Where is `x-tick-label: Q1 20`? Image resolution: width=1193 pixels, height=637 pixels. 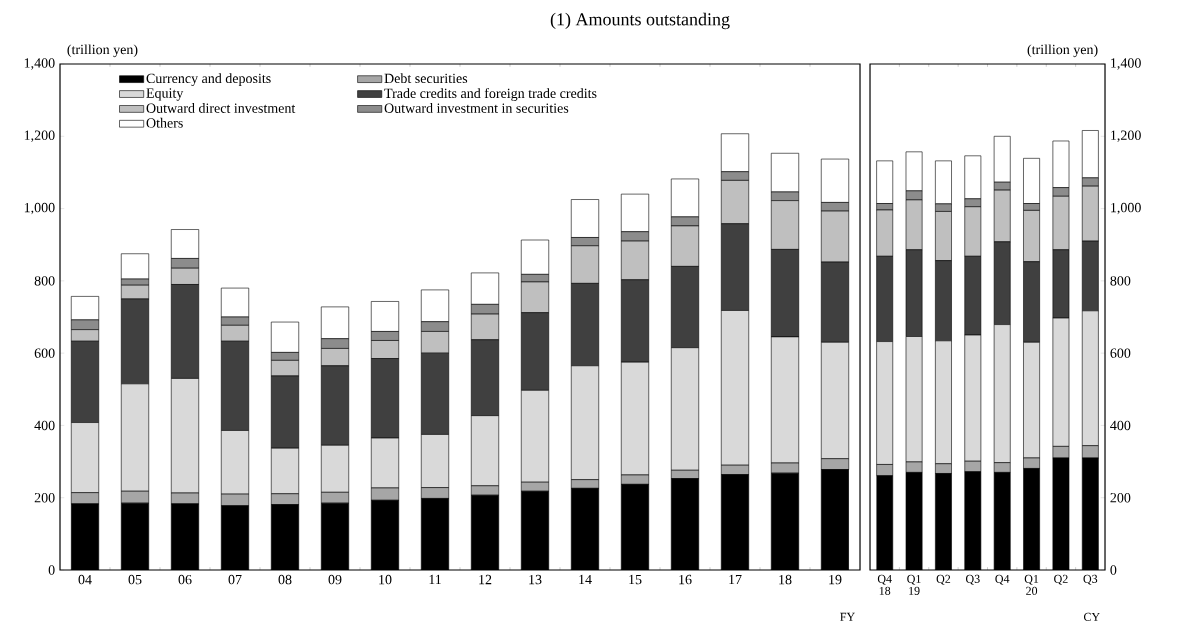
x-tick-label: Q1 20 is located at coordinates (1031, 584).